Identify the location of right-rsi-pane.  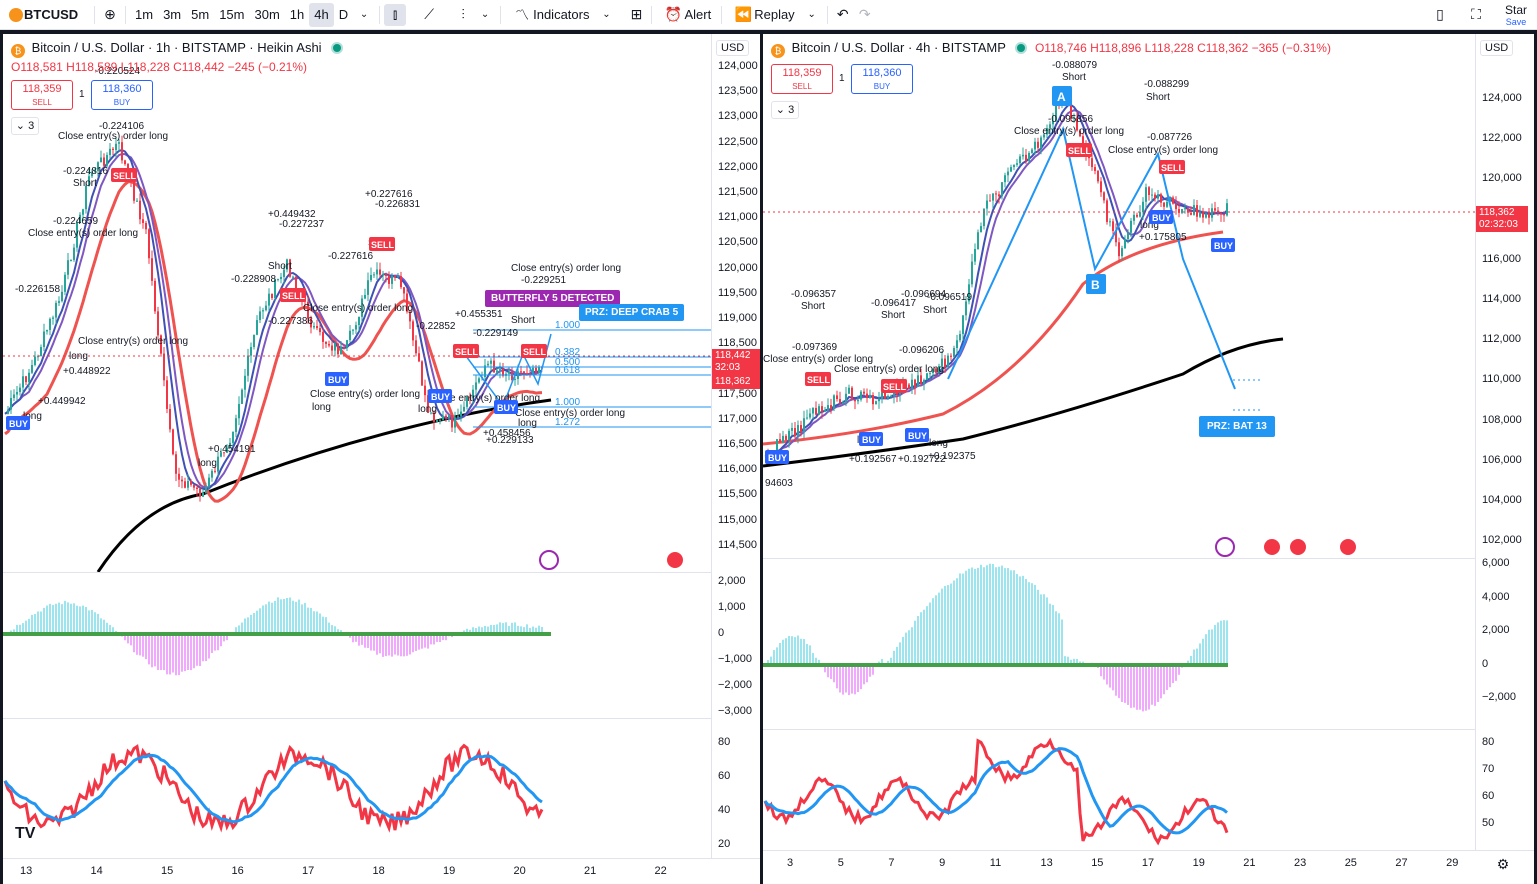
(1119, 790).